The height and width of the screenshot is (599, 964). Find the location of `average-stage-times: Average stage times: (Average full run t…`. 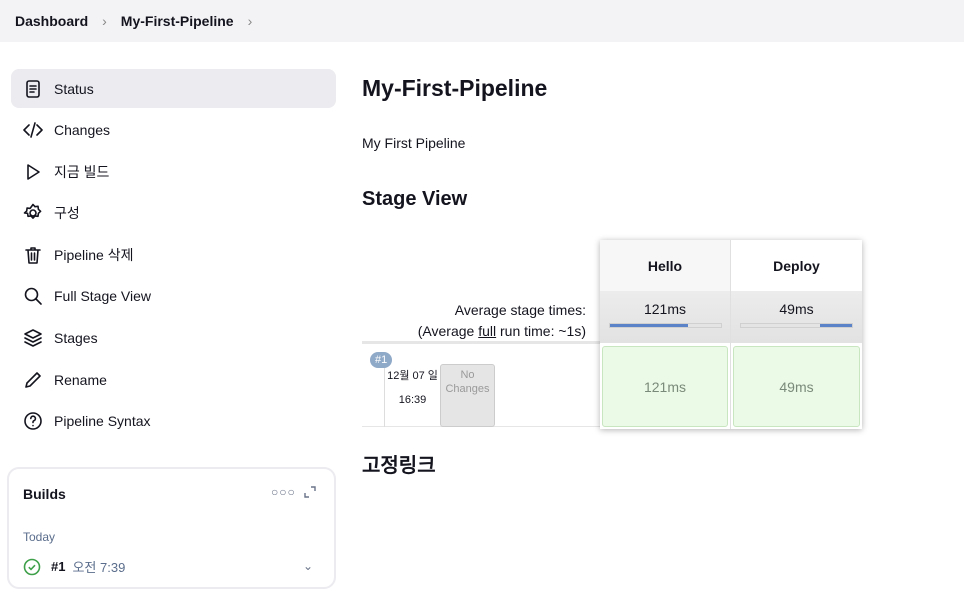

average-stage-times: Average stage times: (Average full run t… is located at coordinates (501, 320).